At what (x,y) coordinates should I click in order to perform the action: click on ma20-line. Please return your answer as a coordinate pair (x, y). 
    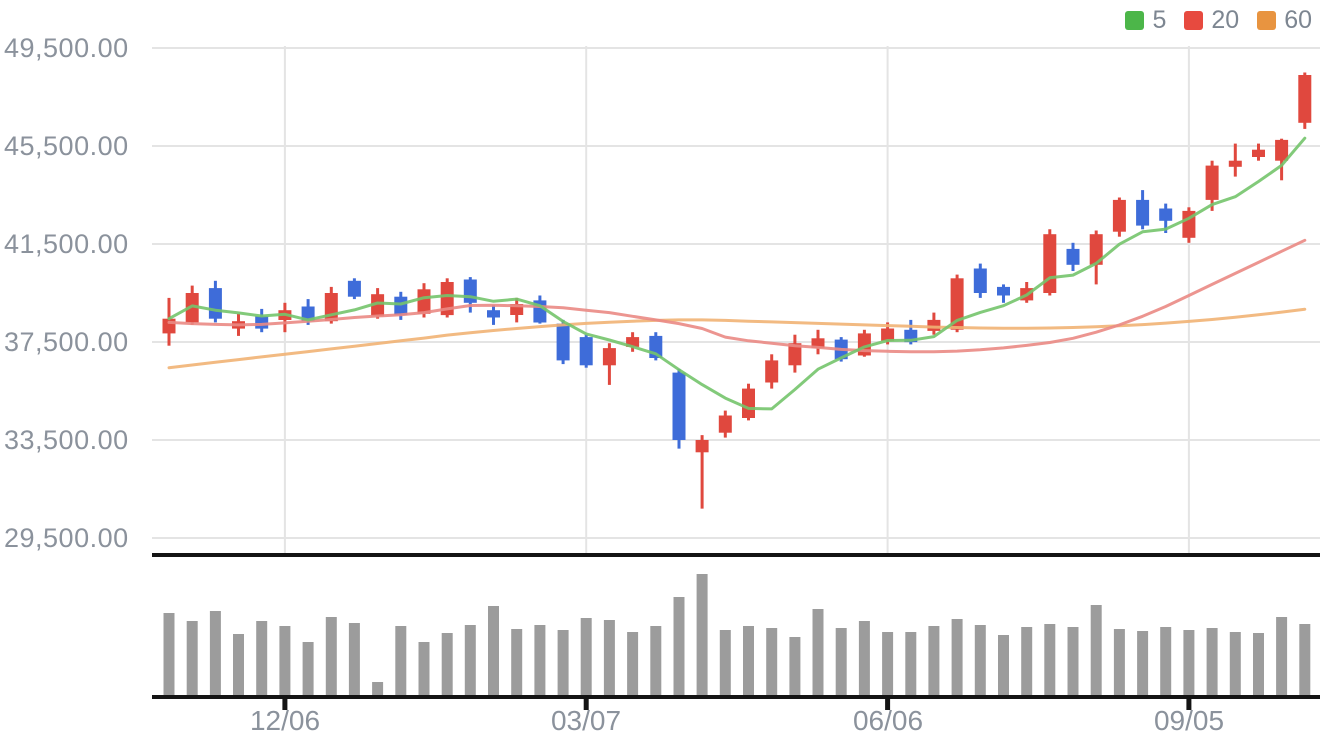
    Looking at the image, I should click on (737, 296).